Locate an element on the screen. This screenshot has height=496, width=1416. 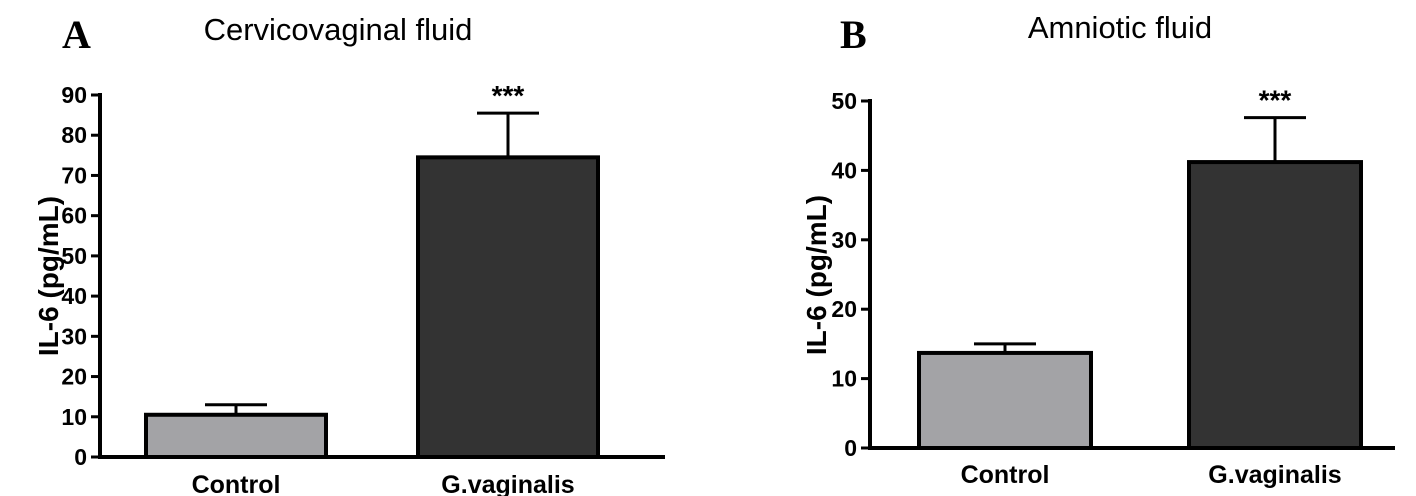
panel-letter: B is located at coordinates (853, 34).